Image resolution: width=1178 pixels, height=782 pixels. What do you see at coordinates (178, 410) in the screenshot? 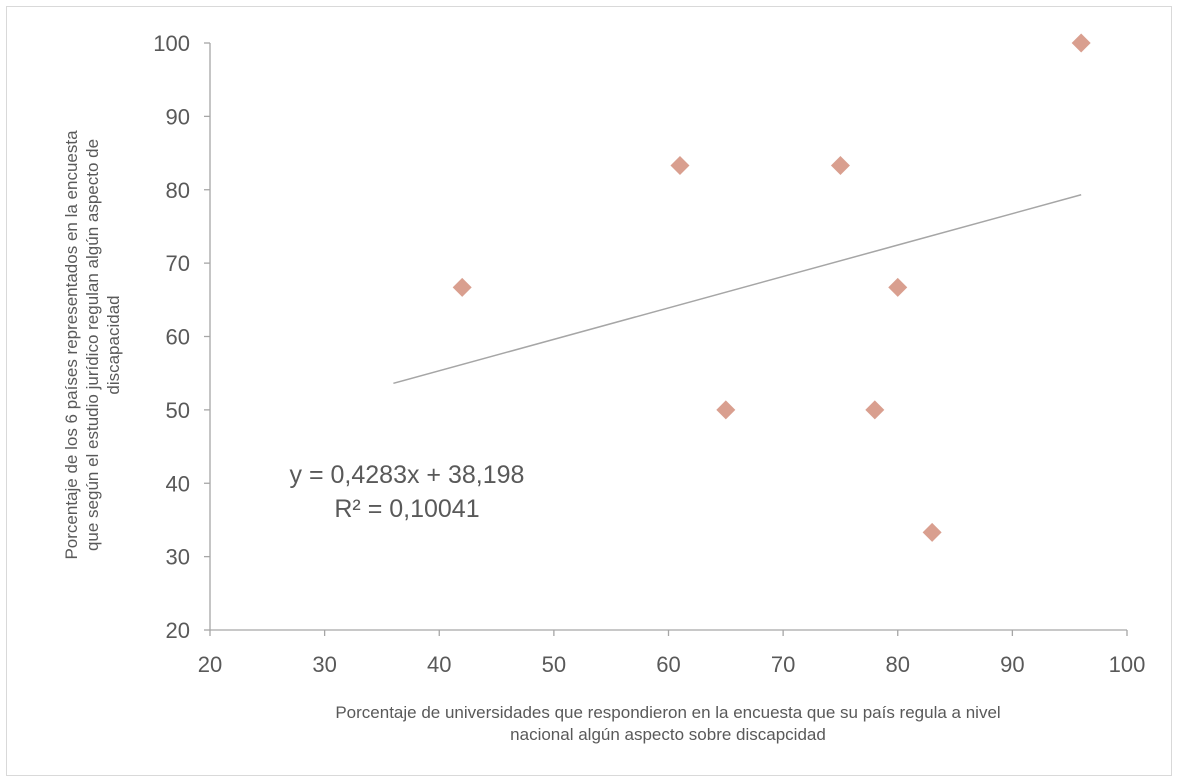
I see `y-tick-label: 50` at bounding box center [178, 410].